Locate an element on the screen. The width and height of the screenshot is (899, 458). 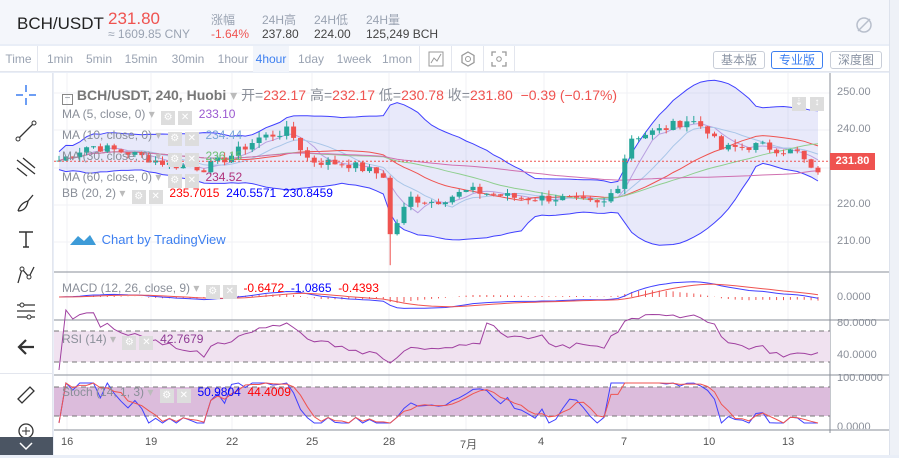
timeframe-4hour: 4hour is located at coordinates (271, 59).